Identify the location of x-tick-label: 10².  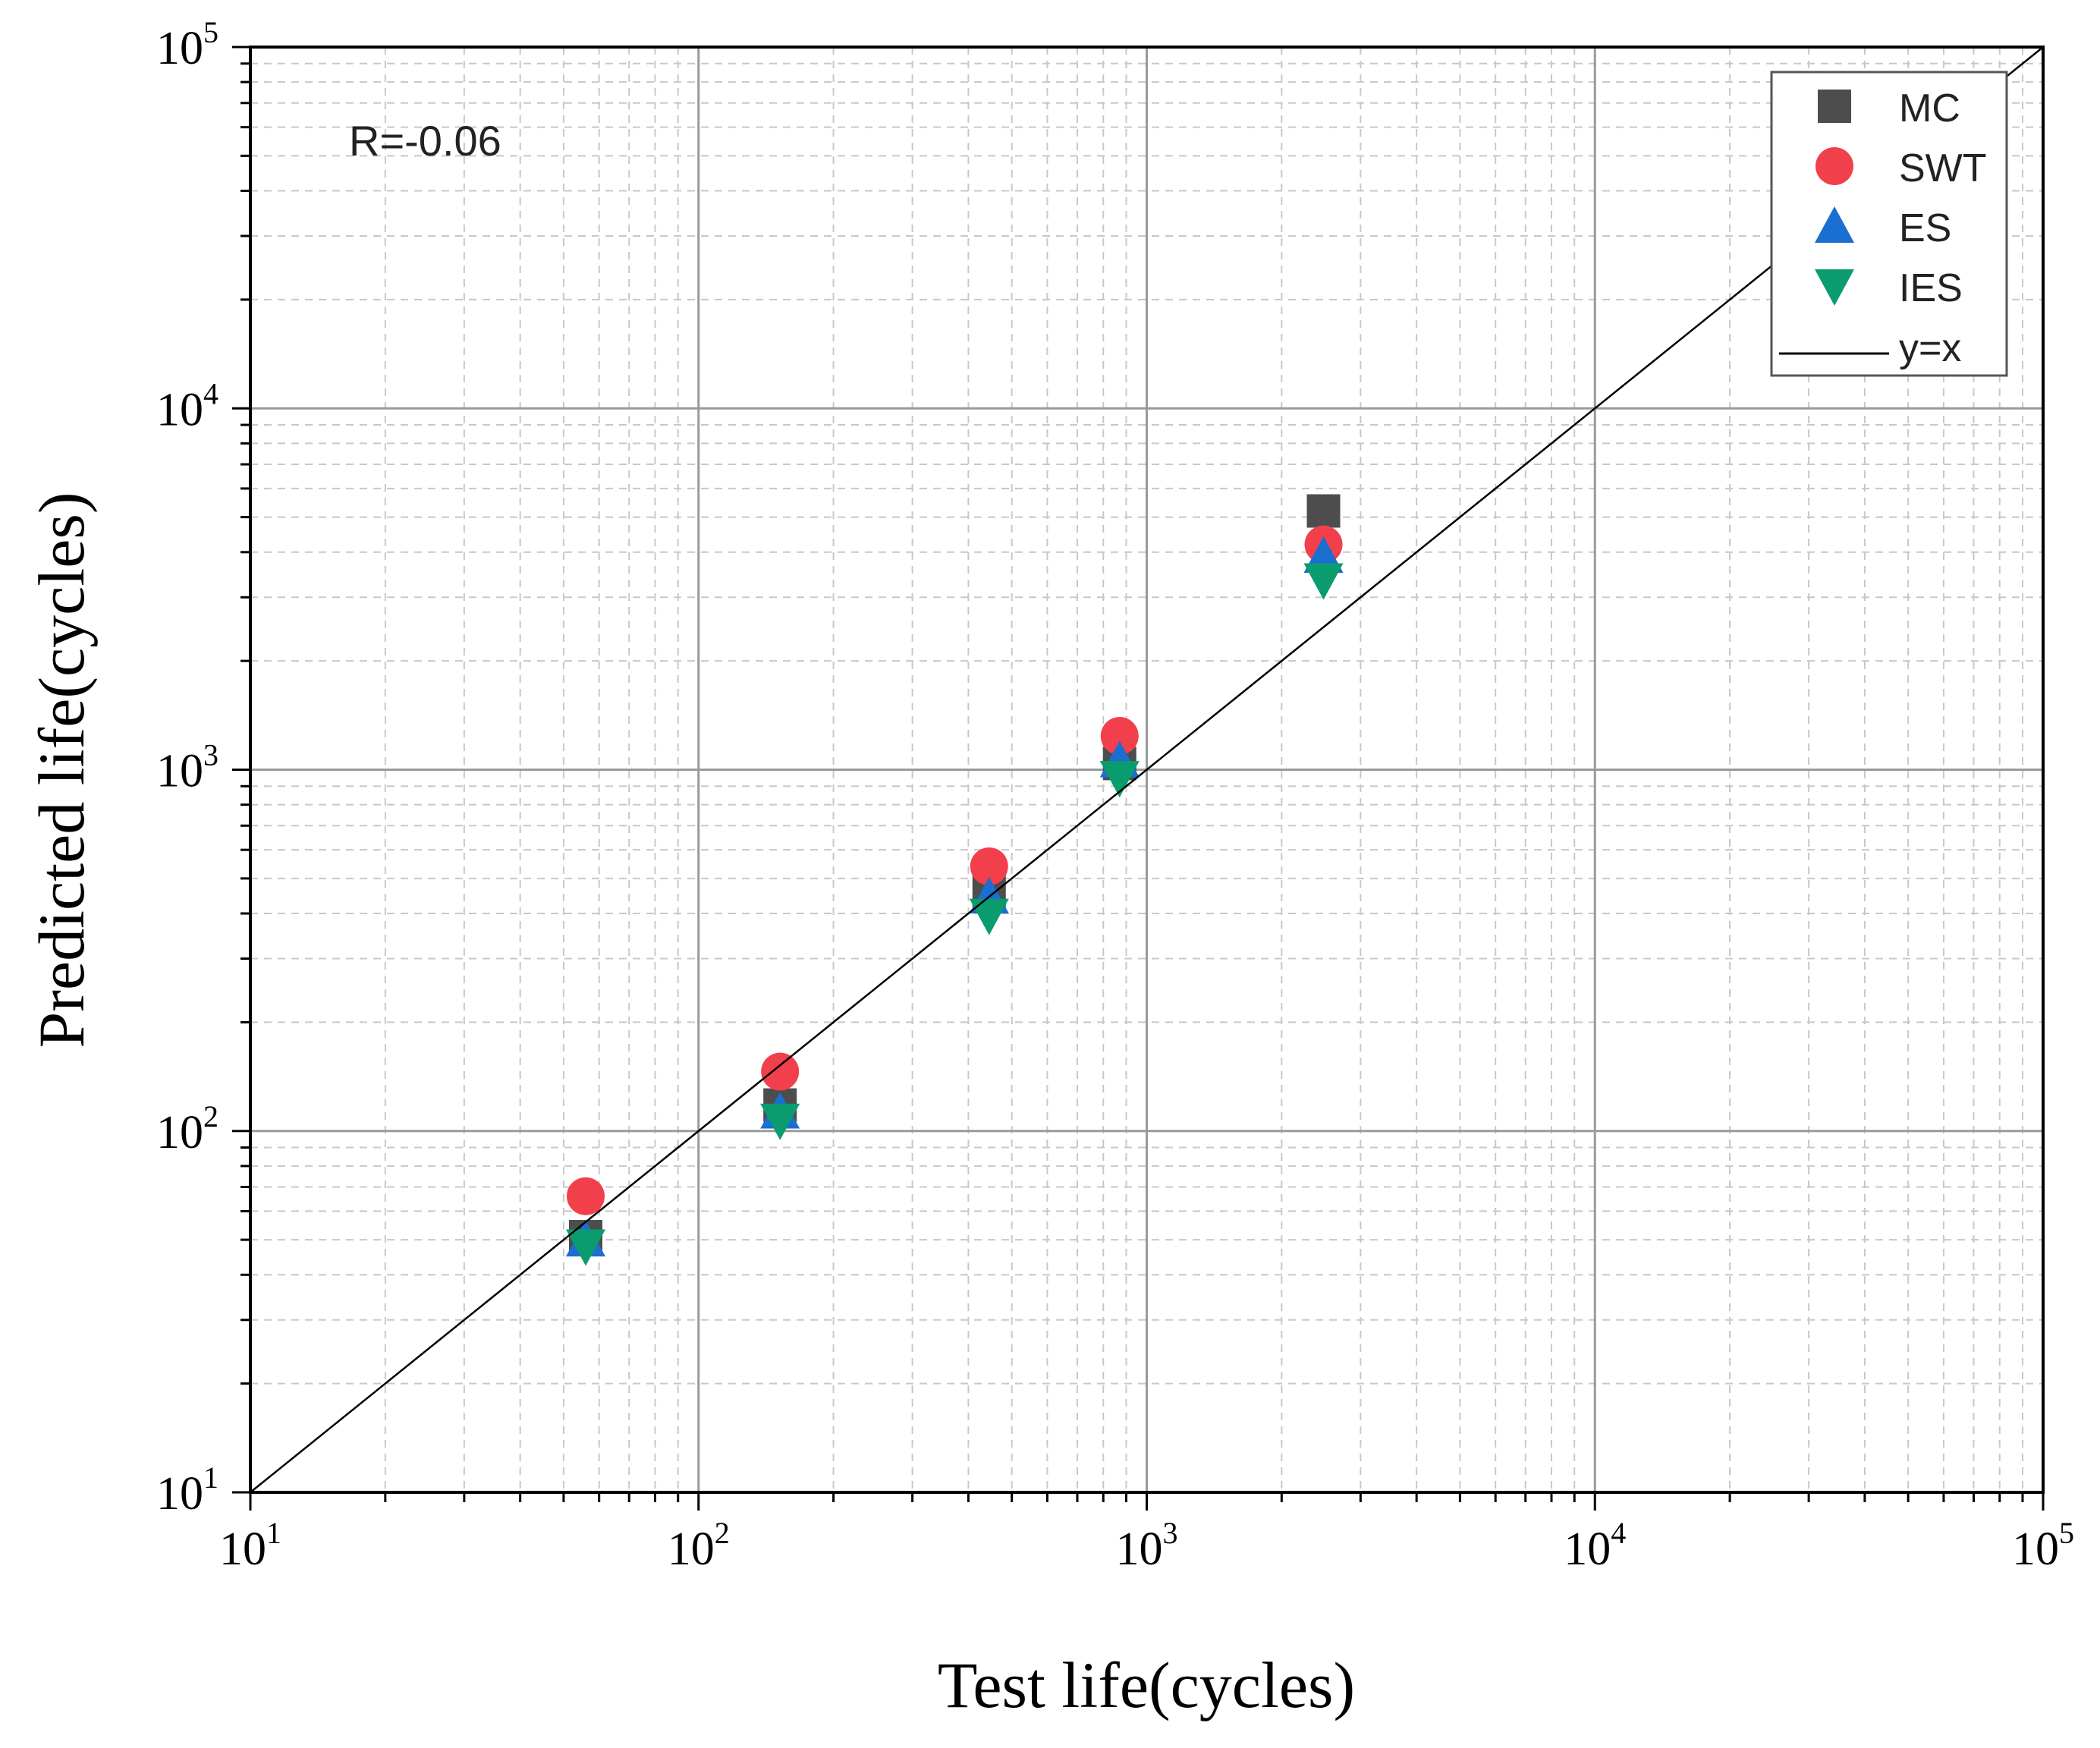
(699, 1545).